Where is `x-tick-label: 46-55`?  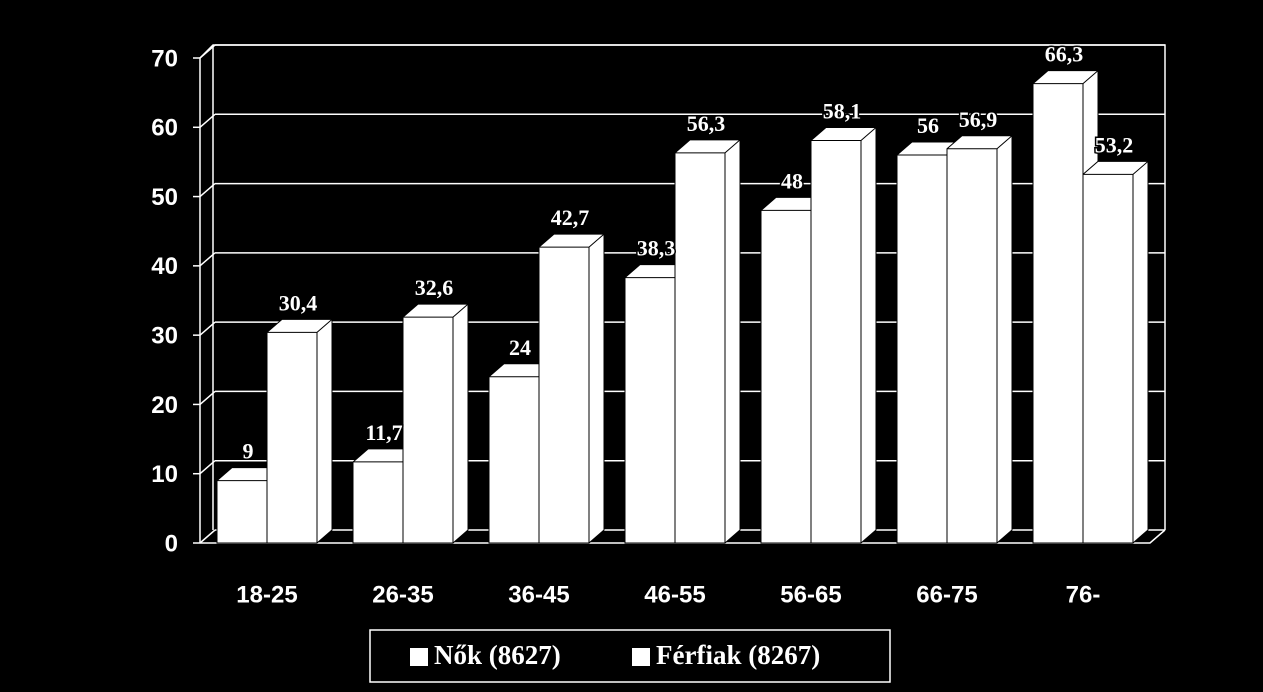
x-tick-label: 46-55 is located at coordinates (674, 594).